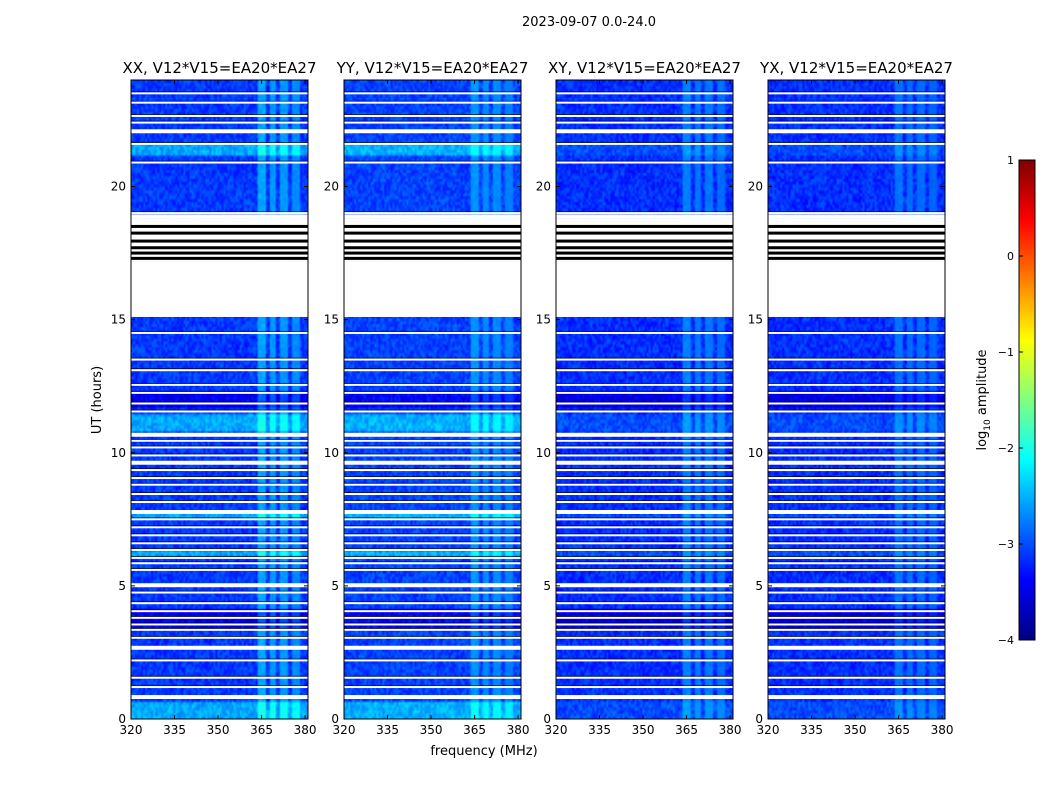 Image resolution: width=1050 pixels, height=800 pixels. Describe the element at coordinates (1006, 448) in the screenshot. I see `colorbar-tick-label: −2` at that location.